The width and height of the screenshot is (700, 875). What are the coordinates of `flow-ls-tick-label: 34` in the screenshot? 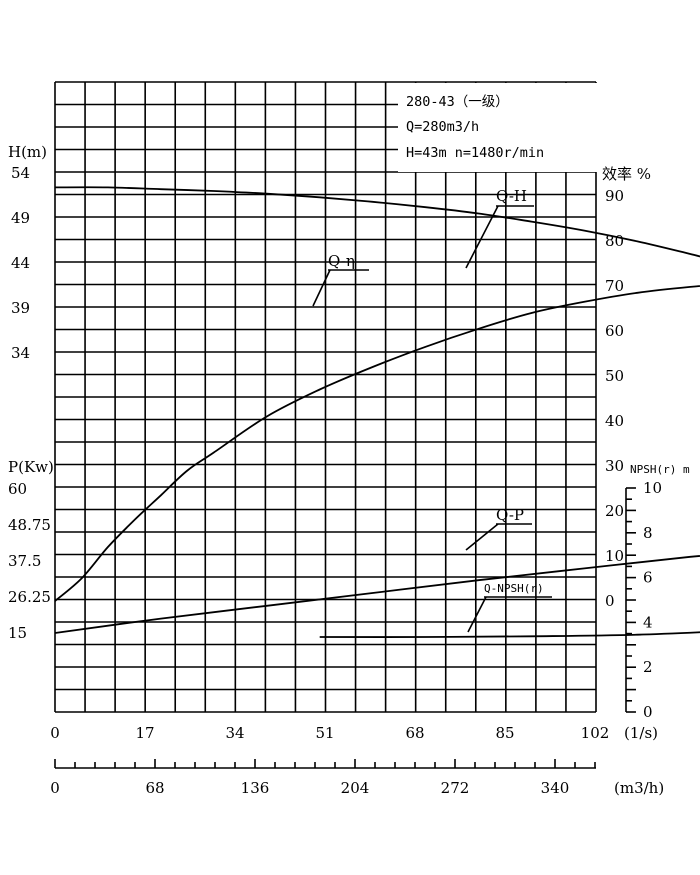 It's located at (234, 733).